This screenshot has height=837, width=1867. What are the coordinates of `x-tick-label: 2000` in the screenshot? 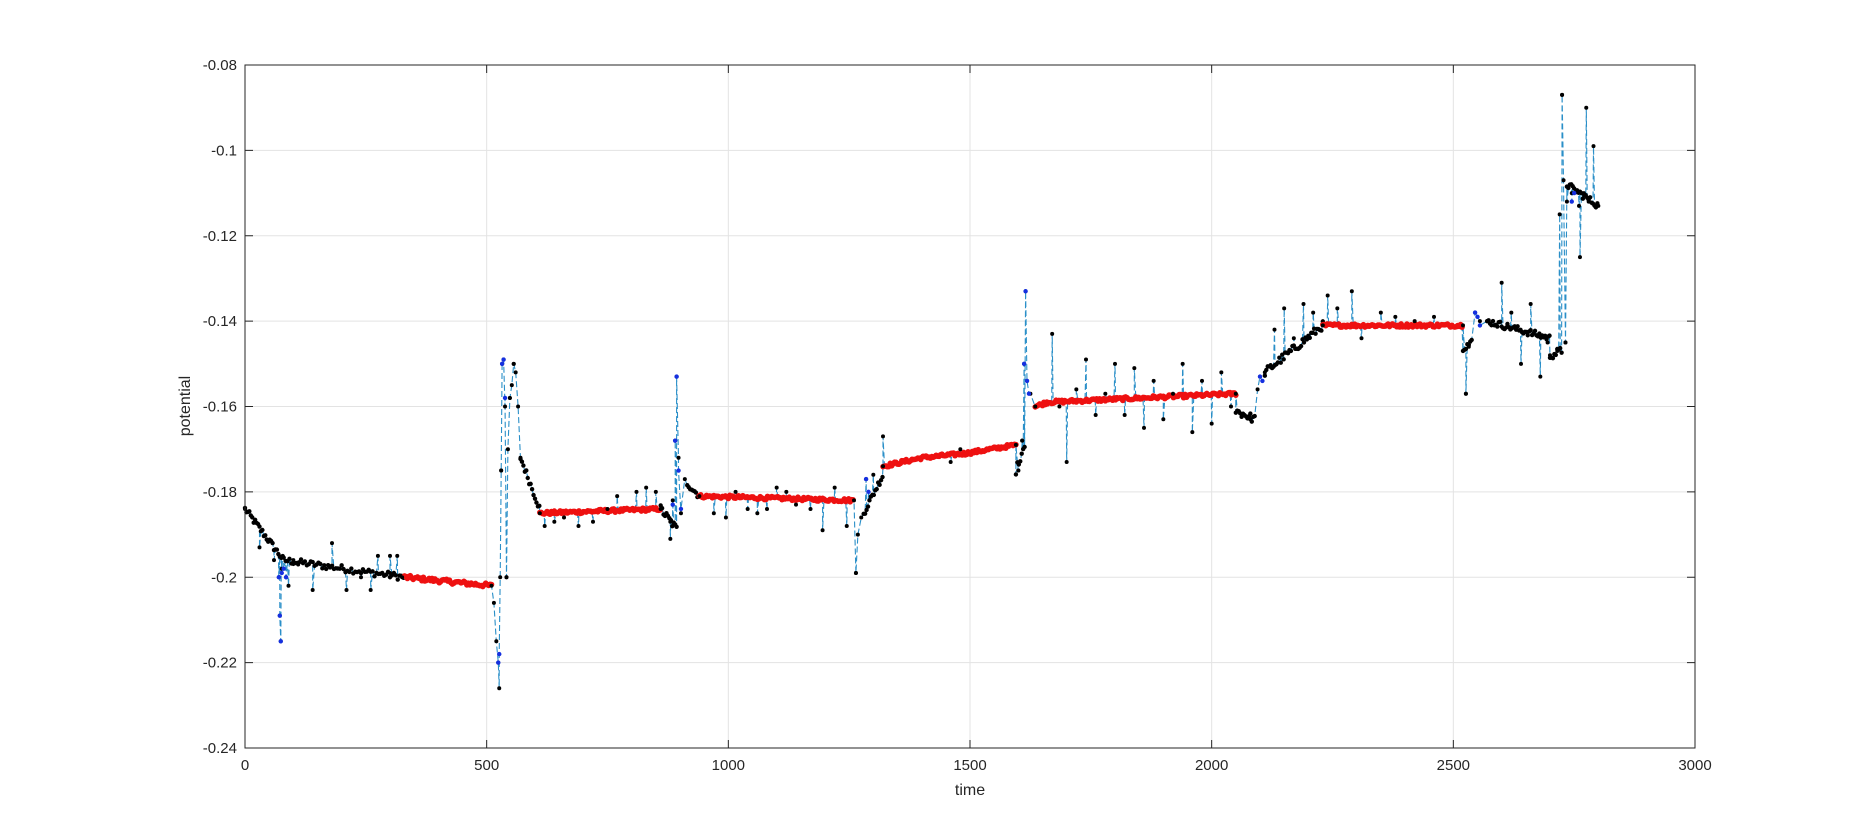 It's located at (1211, 765).